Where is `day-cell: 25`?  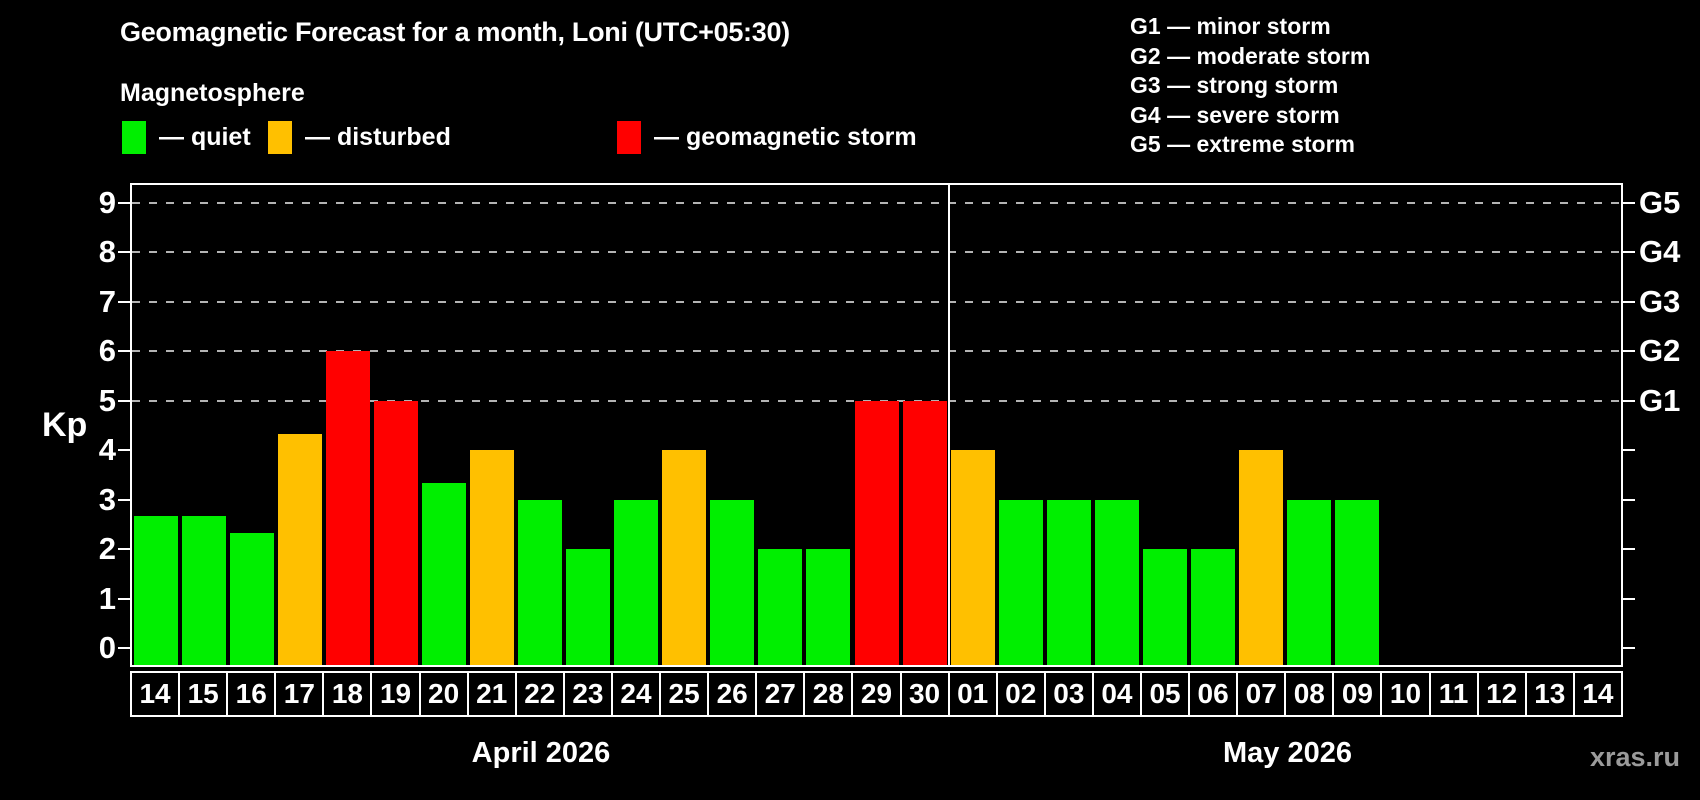 day-cell: 25 is located at coordinates (684, 694).